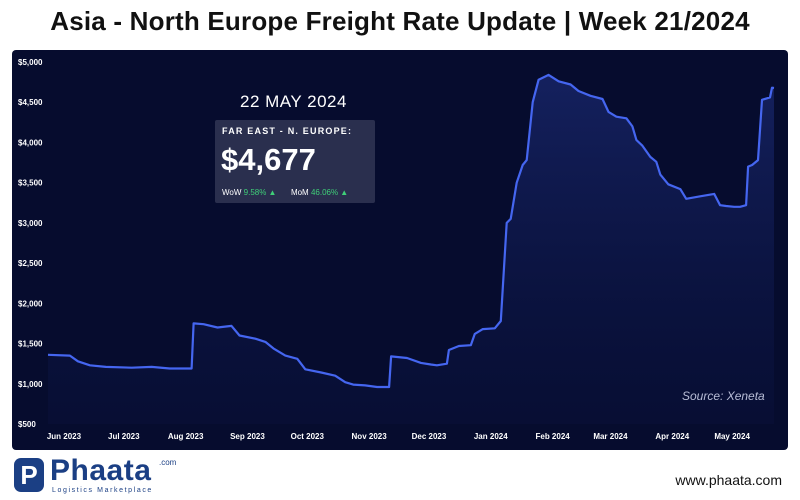 The image size is (800, 500). What do you see at coordinates (247, 436) in the screenshot?
I see `x-tick-label: Sep 2023` at bounding box center [247, 436].